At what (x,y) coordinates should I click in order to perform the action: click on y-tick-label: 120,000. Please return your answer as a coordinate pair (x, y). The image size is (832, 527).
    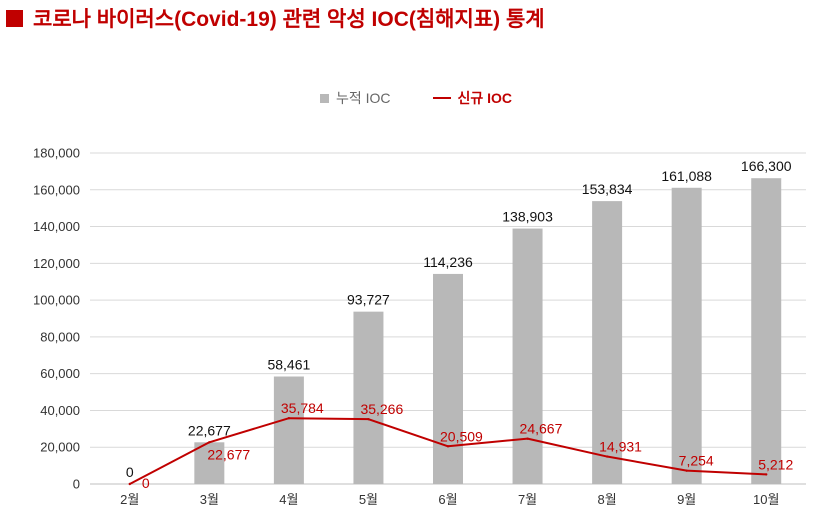
    Looking at the image, I should click on (56, 263).